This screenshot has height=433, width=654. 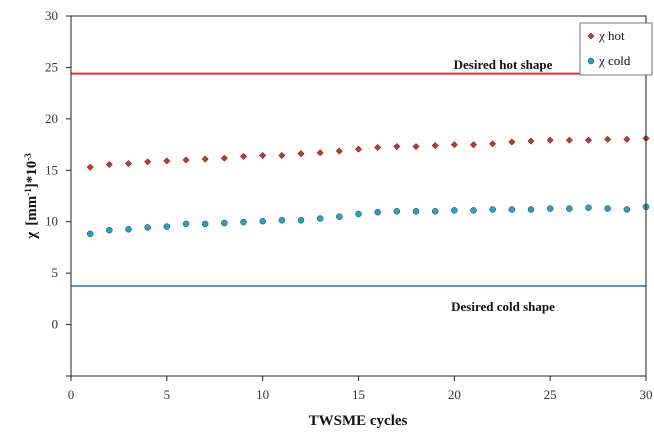 I want to click on legend-label-hot: χ hot, so click(x=611, y=35).